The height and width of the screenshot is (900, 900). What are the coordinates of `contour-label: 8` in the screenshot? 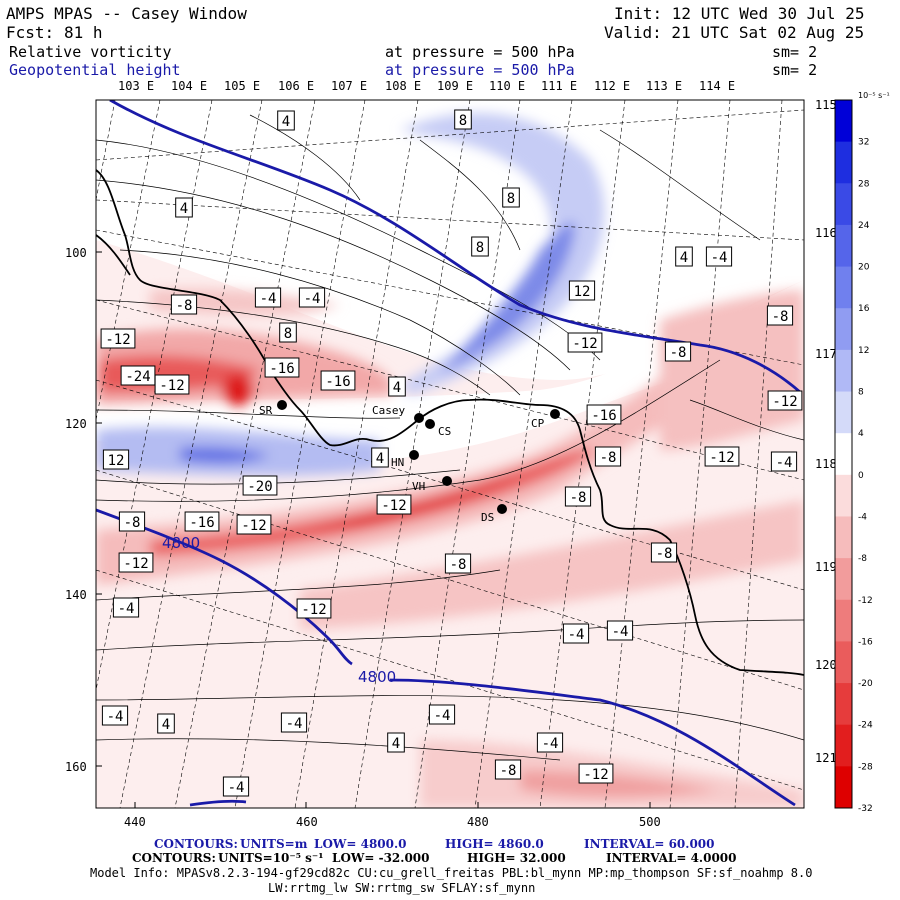 It's located at (288, 332).